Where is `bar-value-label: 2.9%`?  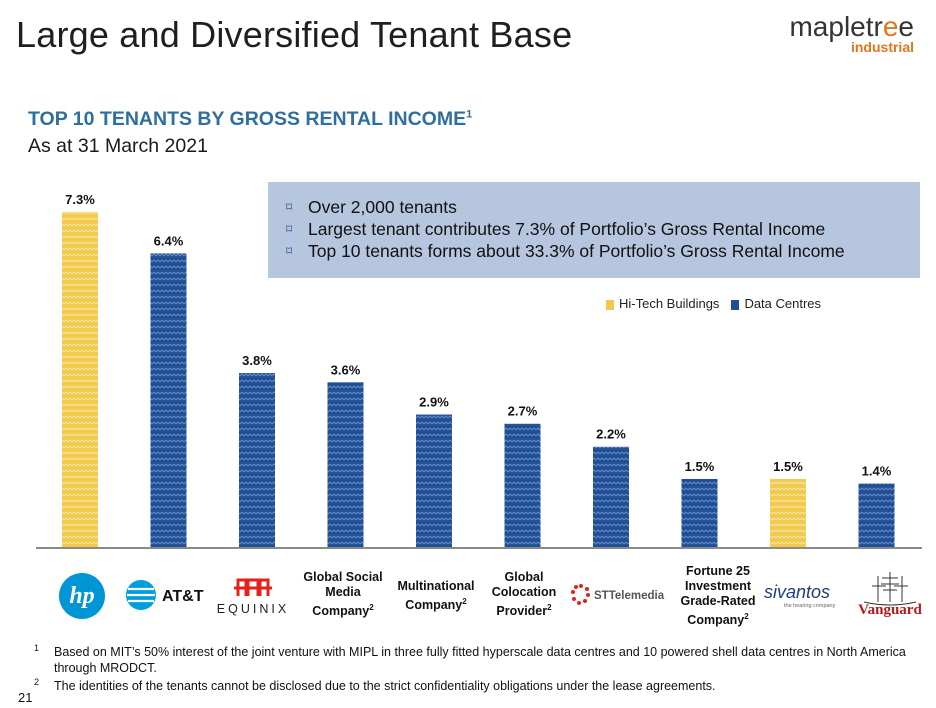 bar-value-label: 2.9% is located at coordinates (434, 402).